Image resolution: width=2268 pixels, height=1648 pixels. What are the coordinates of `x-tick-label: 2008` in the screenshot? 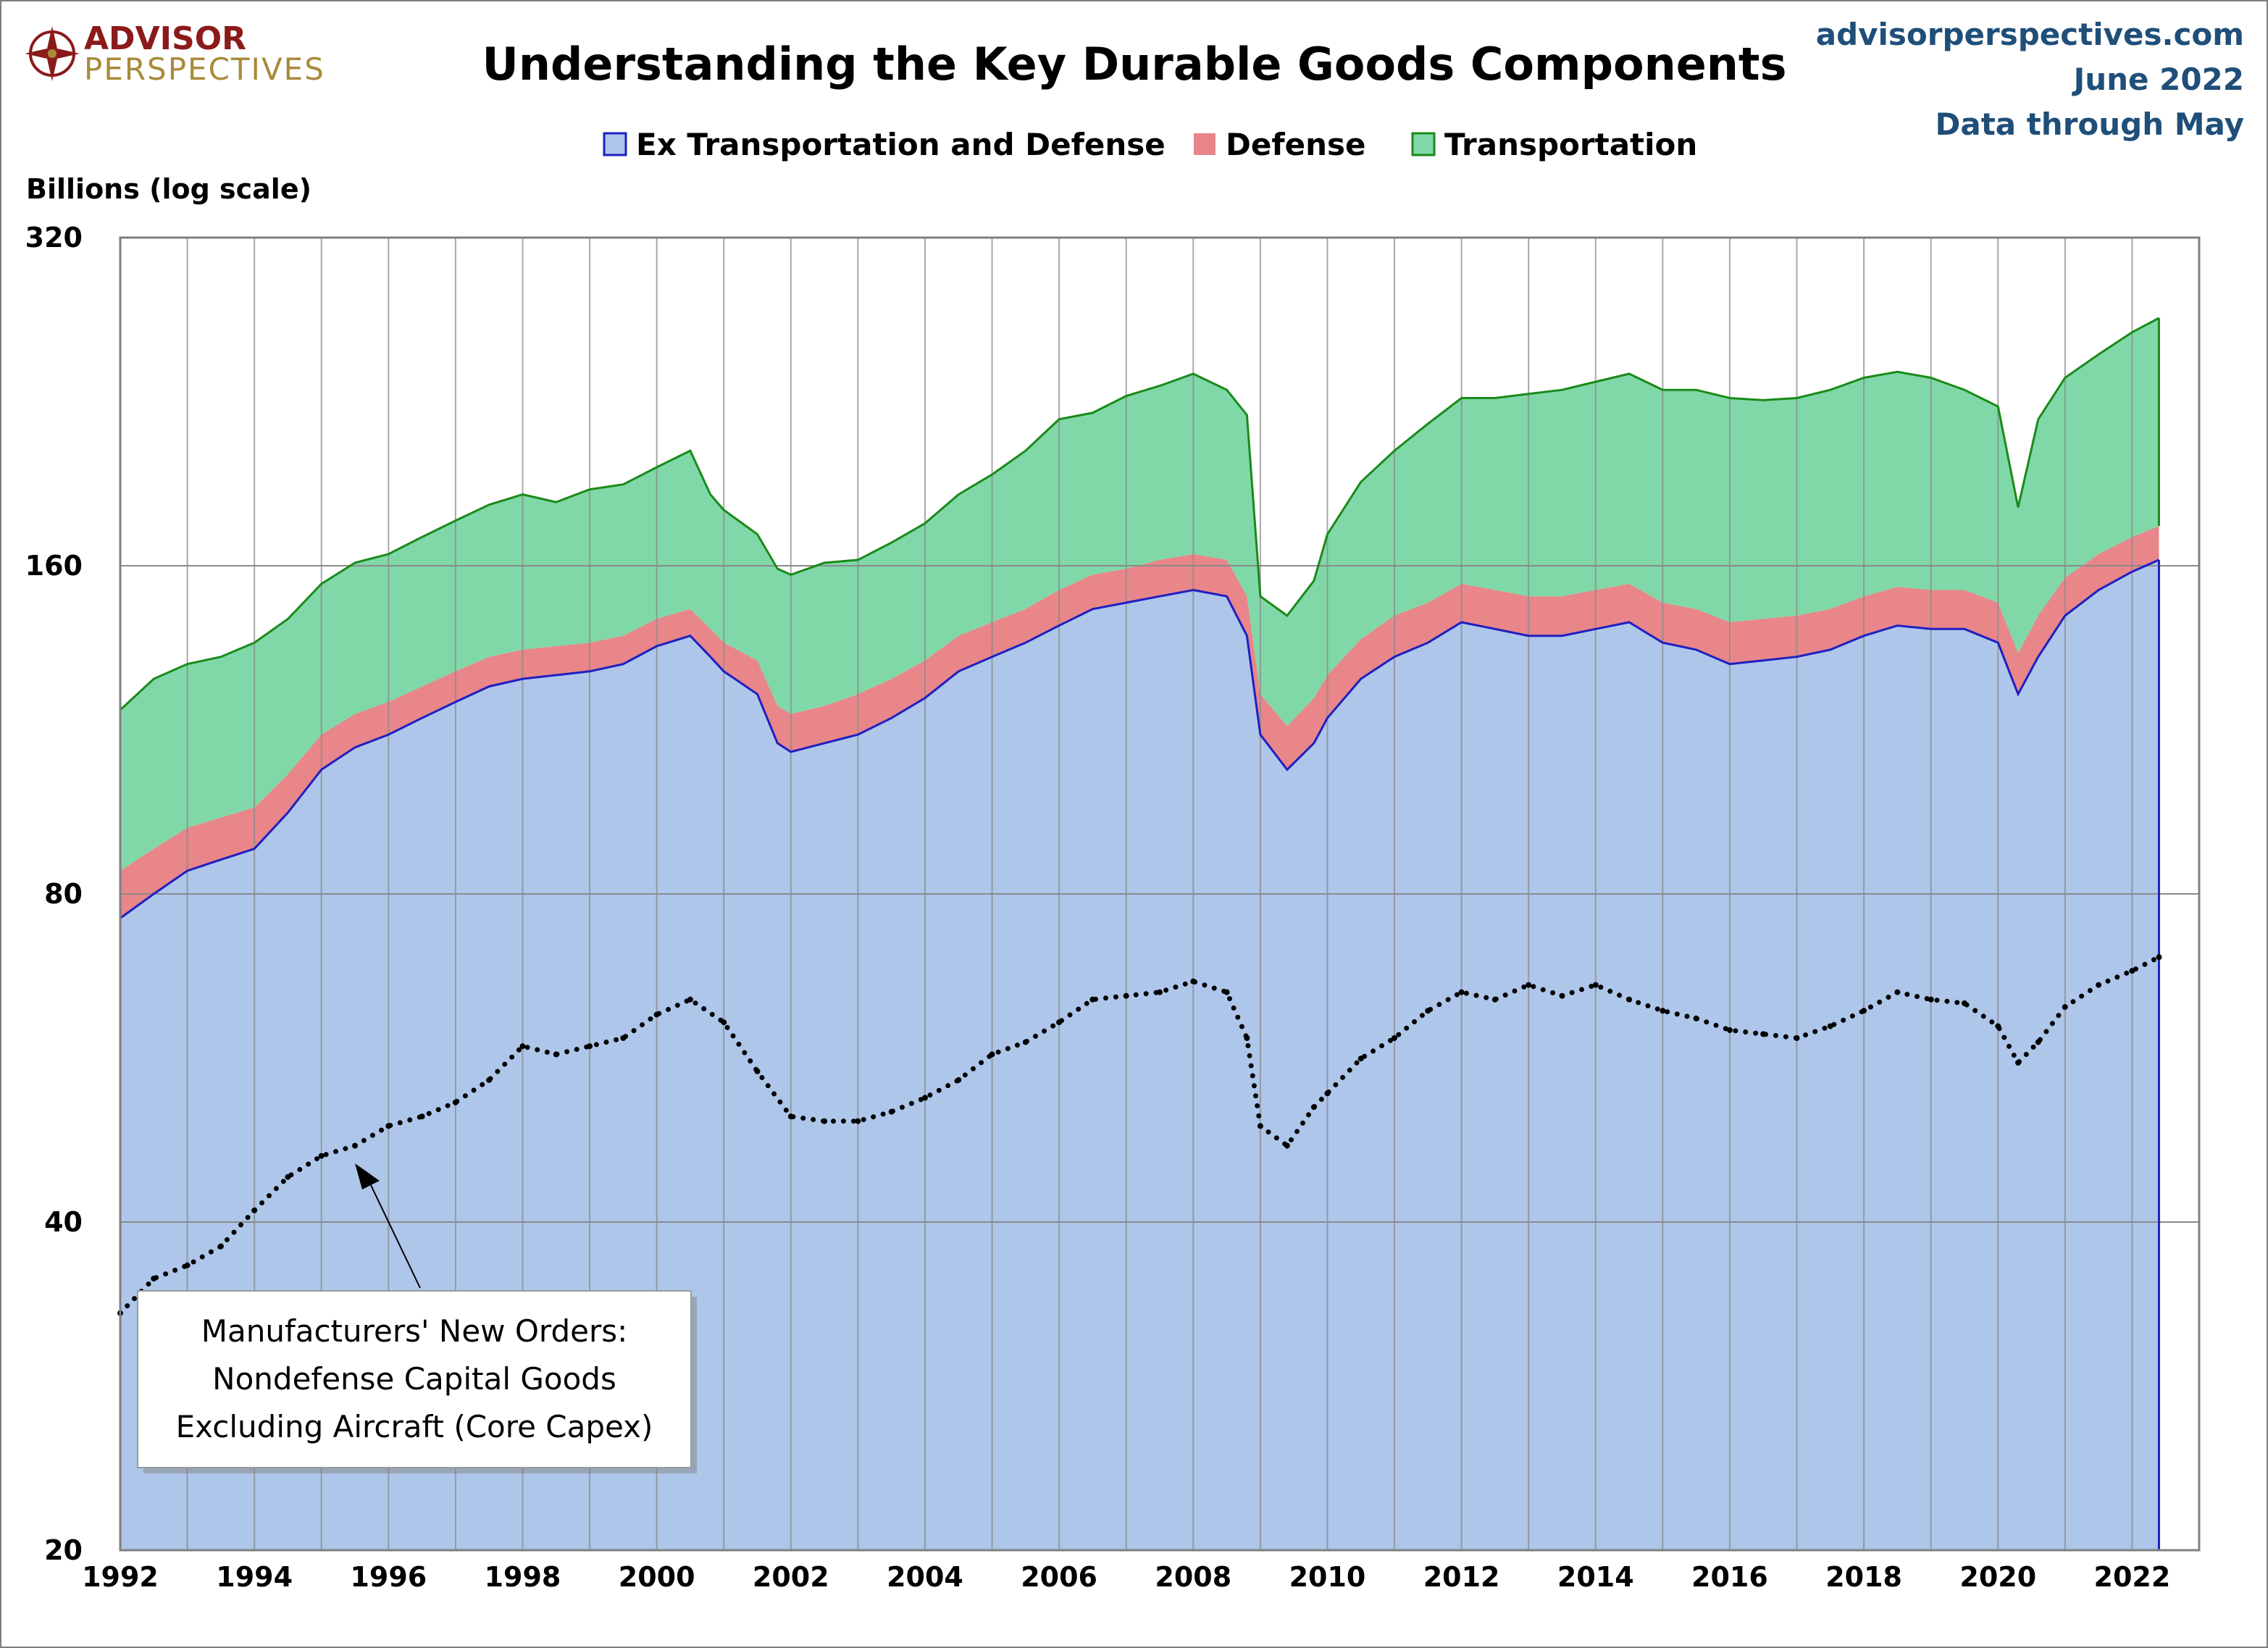 It's located at (1193, 1577).